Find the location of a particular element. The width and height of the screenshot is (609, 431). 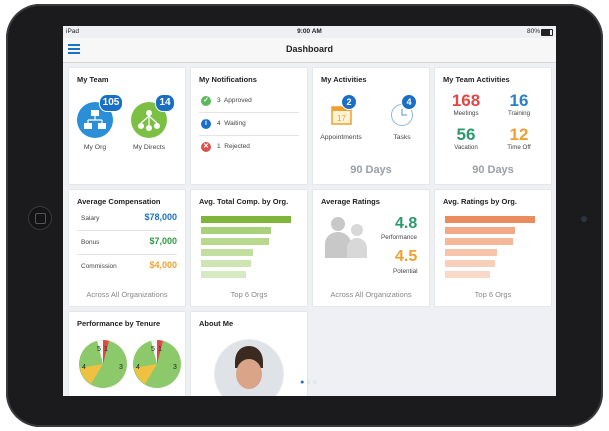

timeoff-stat: 12 Time Off is located at coordinates (519, 138).